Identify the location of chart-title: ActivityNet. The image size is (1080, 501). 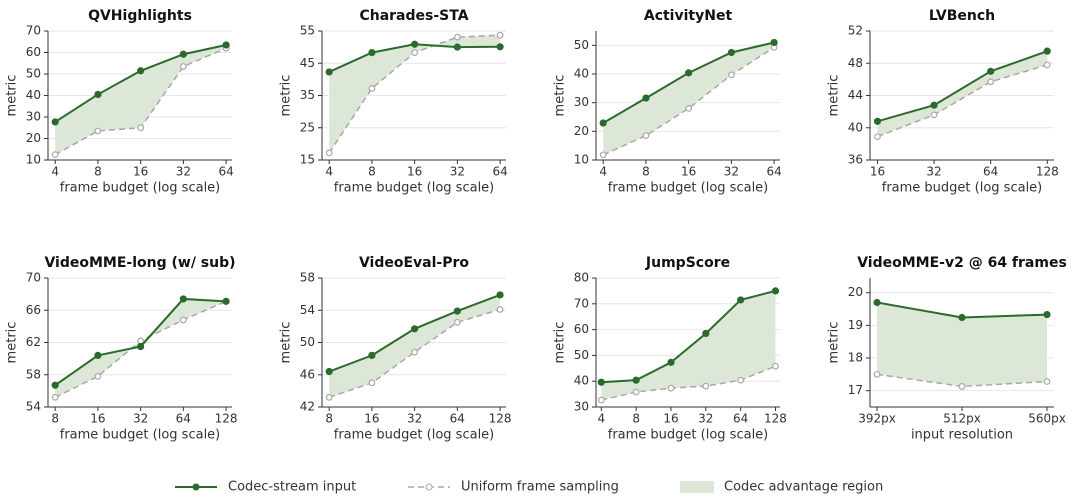
(688, 16).